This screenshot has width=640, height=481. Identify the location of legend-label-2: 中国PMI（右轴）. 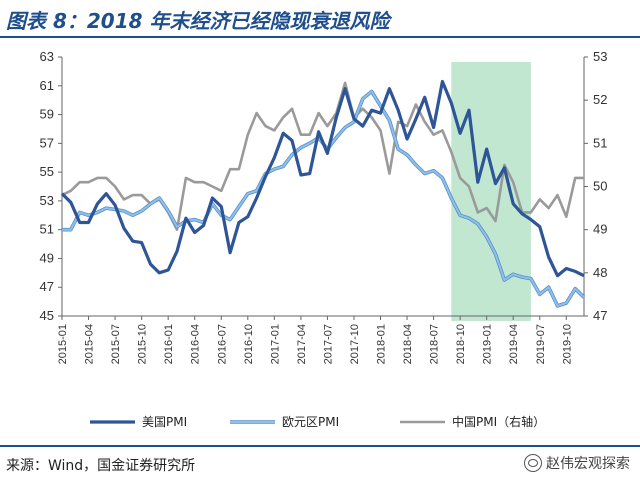
(498, 421).